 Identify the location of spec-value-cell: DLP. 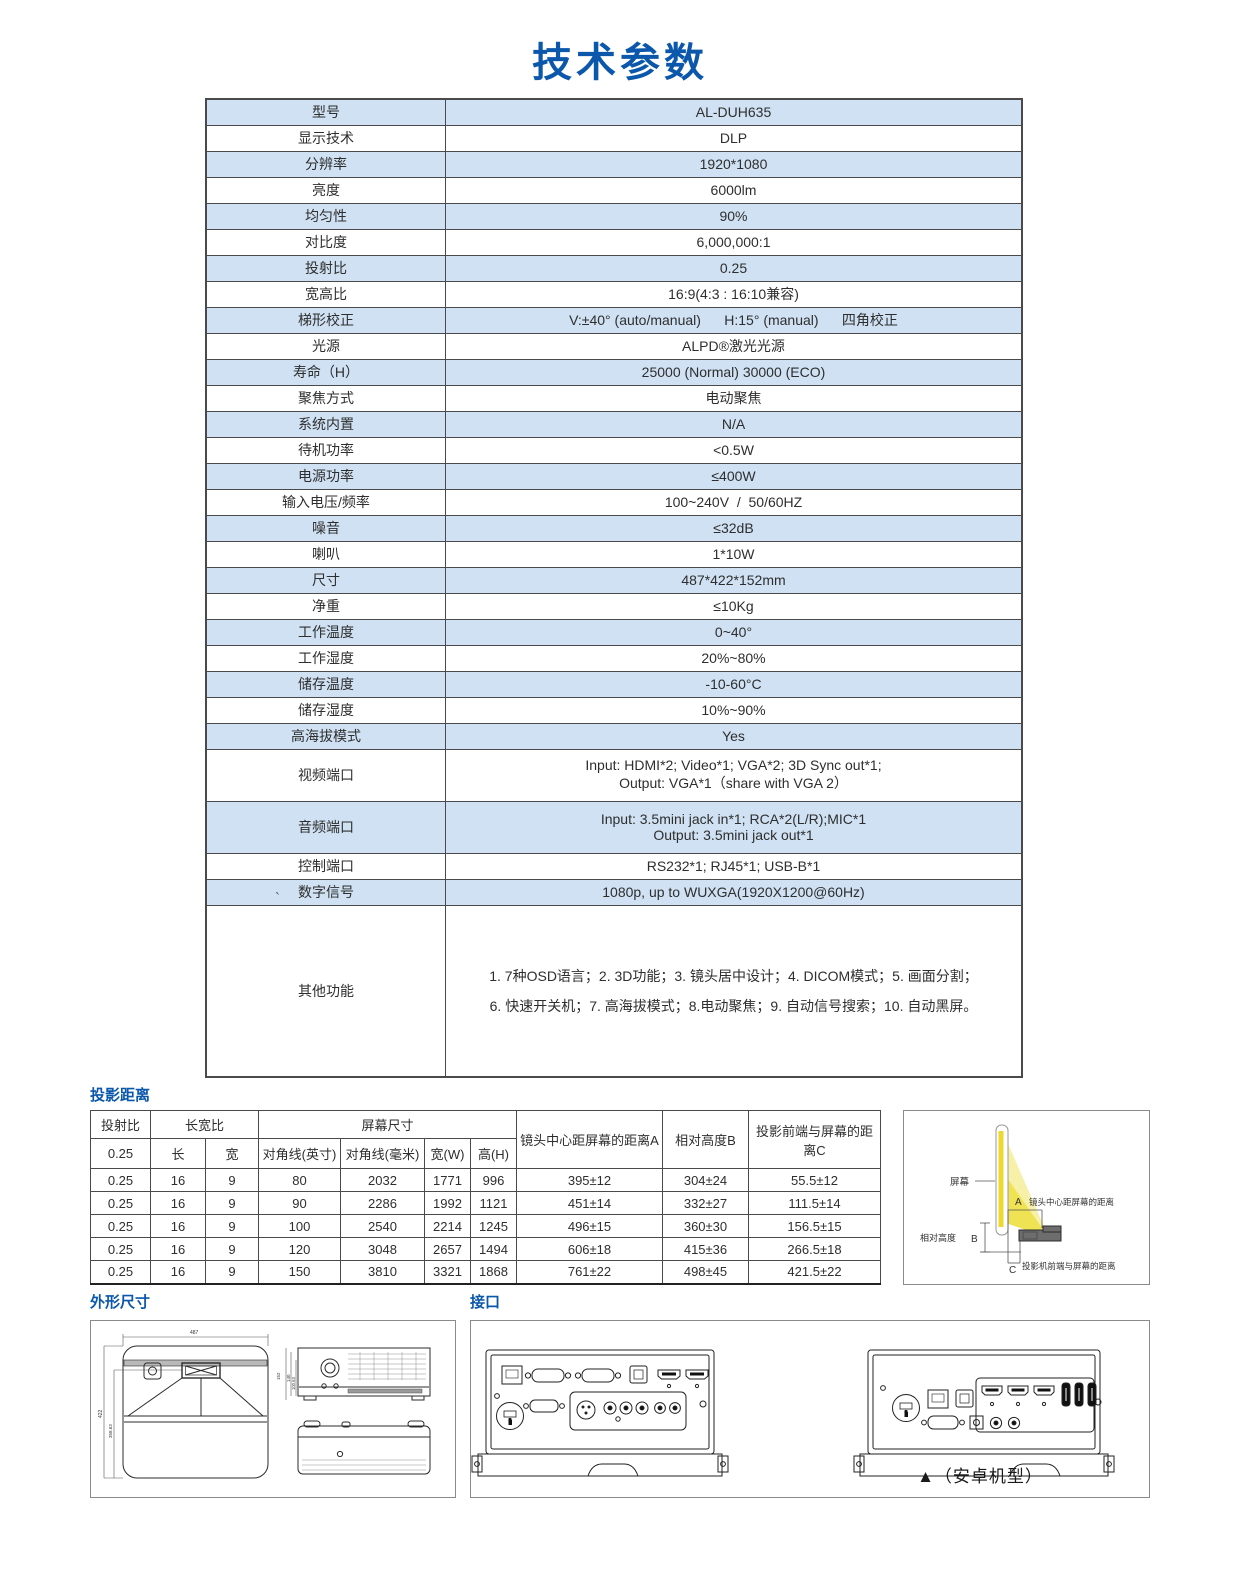
(734, 138).